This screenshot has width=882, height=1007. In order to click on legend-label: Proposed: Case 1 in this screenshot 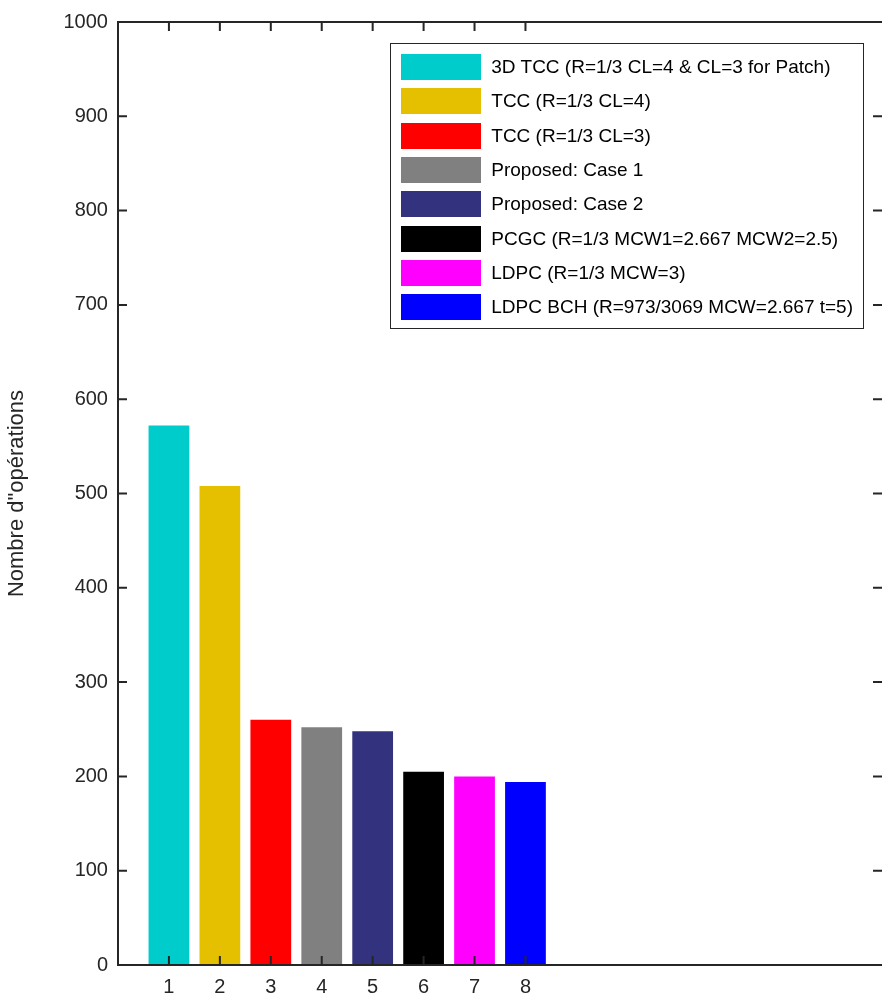, I will do `click(567, 170)`.